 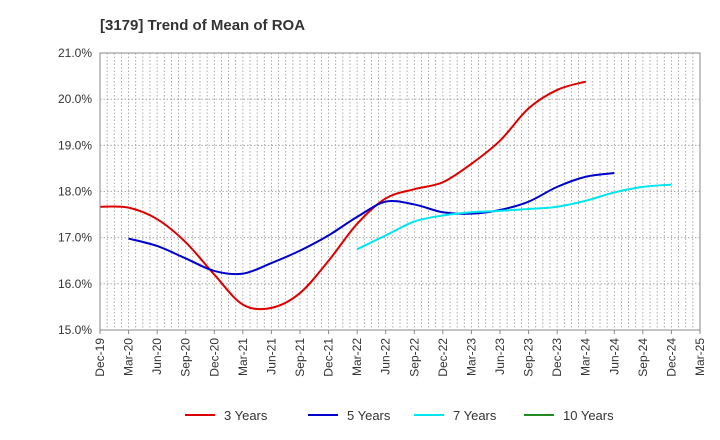 What do you see at coordinates (475, 415) in the screenshot?
I see `legend-label-7-years: 7 Years` at bounding box center [475, 415].